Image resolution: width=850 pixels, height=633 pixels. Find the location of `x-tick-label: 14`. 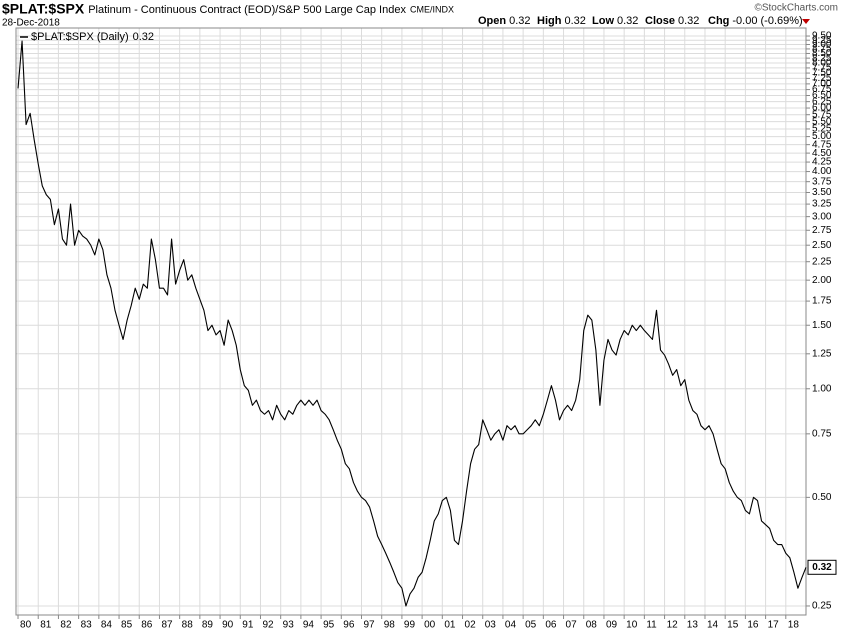

x-tick-label: 14 is located at coordinates (713, 625).